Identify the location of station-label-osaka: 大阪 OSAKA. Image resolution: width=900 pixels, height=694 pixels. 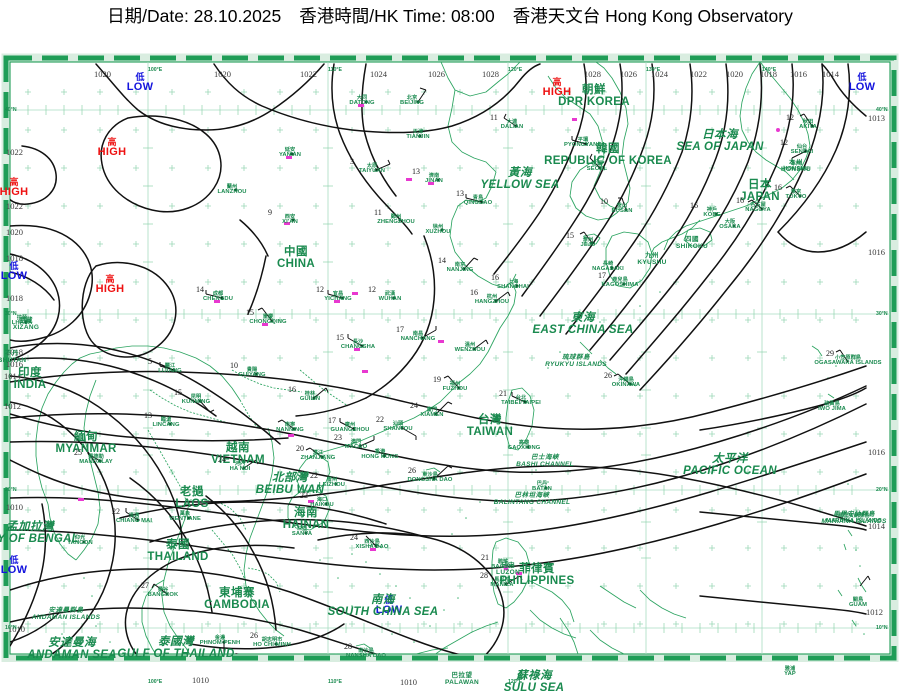
(730, 225).